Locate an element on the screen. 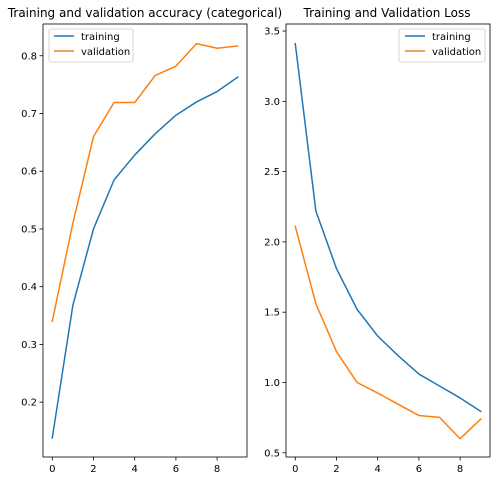  loss-y-tick-label: 2.0 is located at coordinates (272, 242).